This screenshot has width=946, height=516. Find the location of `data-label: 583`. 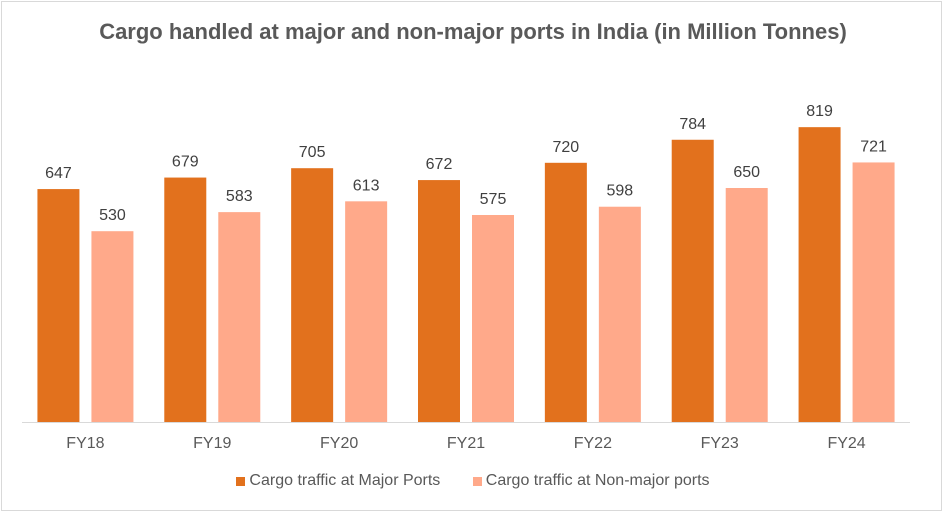

data-label: 583 is located at coordinates (239, 196).